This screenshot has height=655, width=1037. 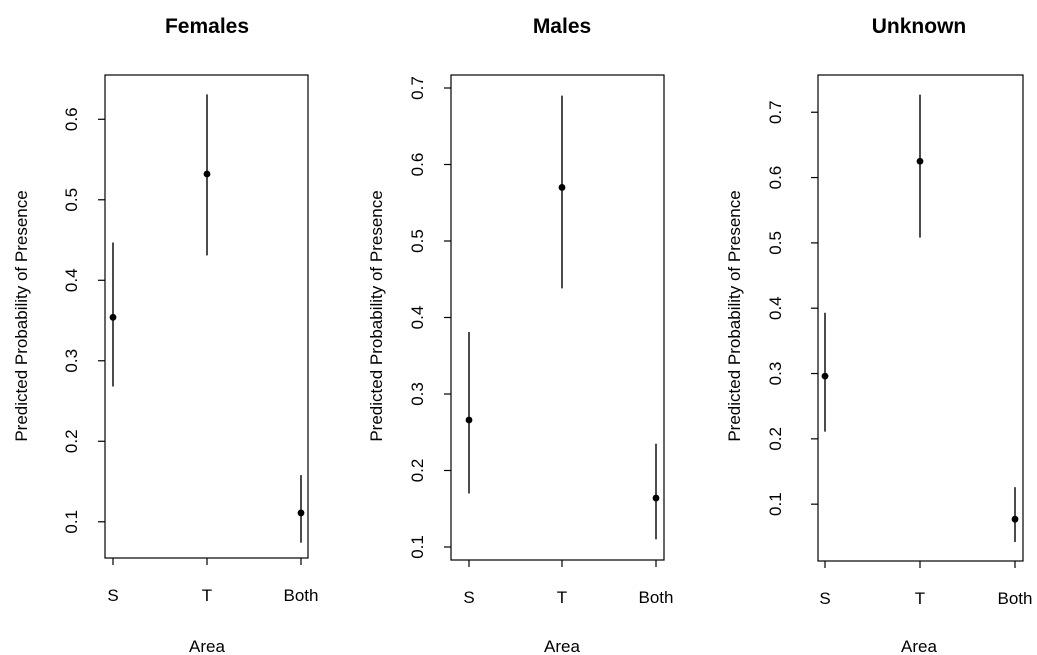 What do you see at coordinates (562, 26) in the screenshot?
I see `chart-title: Males` at bounding box center [562, 26].